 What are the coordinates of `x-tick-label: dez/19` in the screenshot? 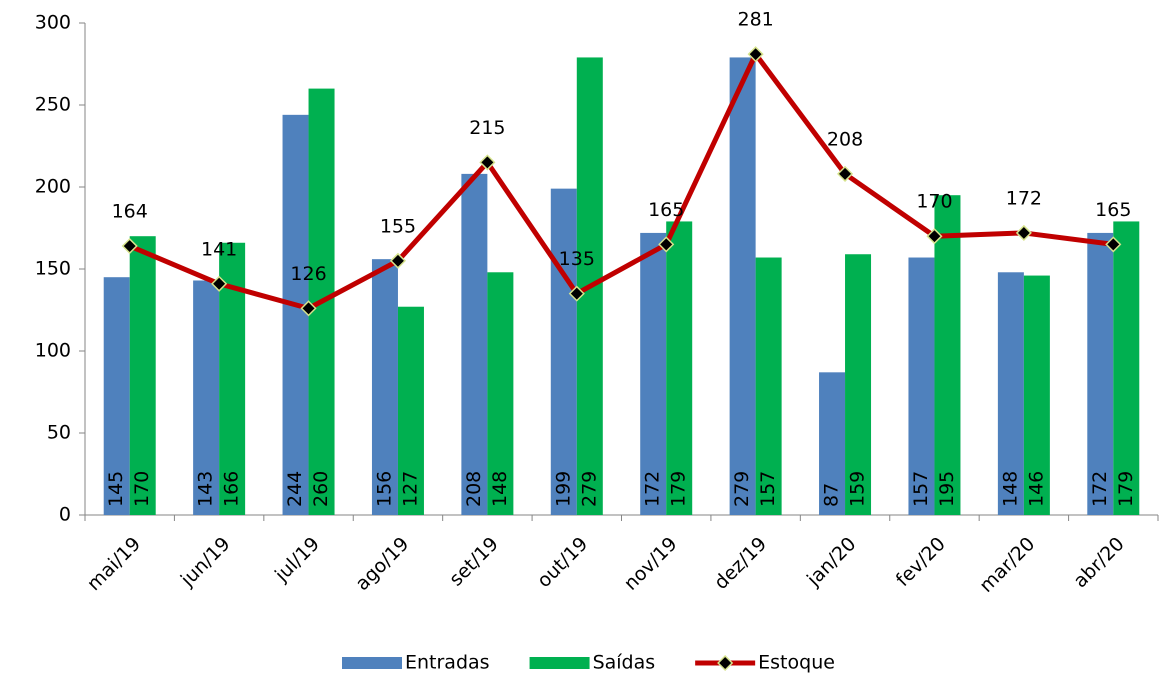 It's located at (740, 563).